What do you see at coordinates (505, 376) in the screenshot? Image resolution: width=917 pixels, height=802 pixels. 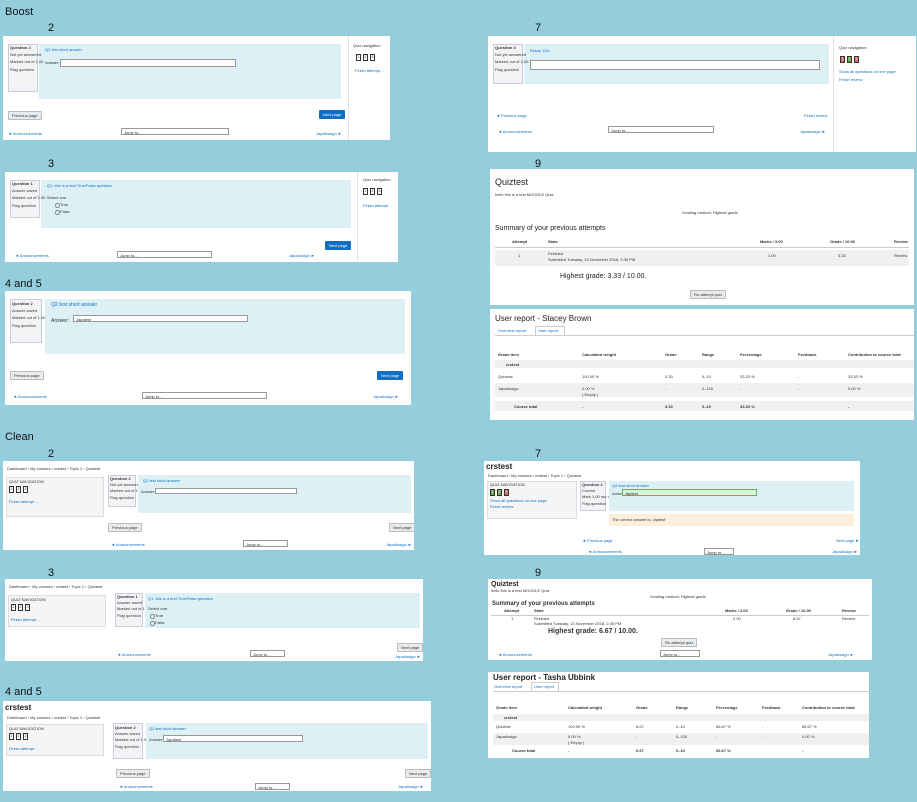 I see `rows: Quiztest` at bounding box center [505, 376].